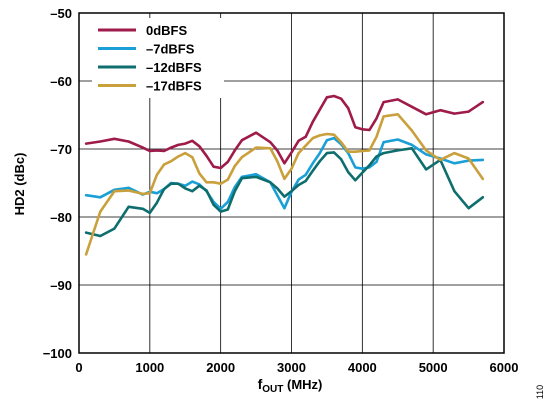 The image size is (552, 402). I want to click on x-tick-label: 3000, so click(291, 367).